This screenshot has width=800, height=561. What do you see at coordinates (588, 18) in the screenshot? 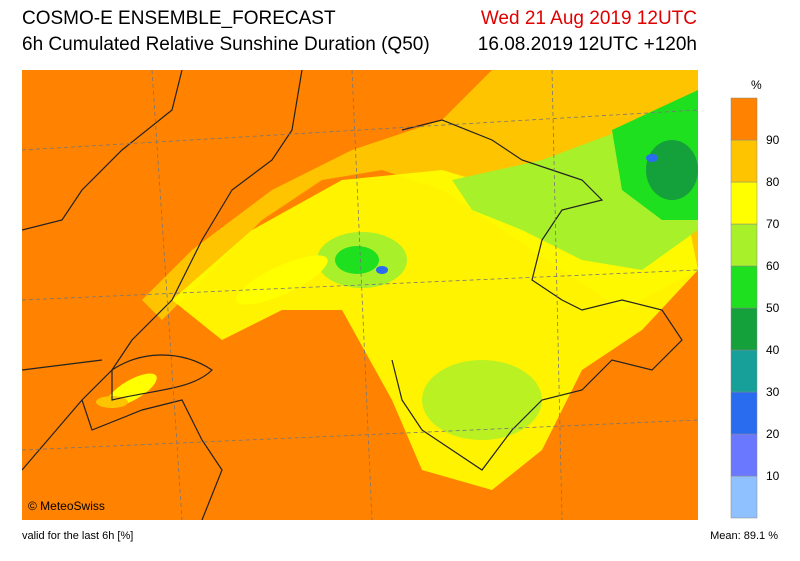
I see `valid-time: Wed 21 Aug 2019 12UTC` at bounding box center [588, 18].